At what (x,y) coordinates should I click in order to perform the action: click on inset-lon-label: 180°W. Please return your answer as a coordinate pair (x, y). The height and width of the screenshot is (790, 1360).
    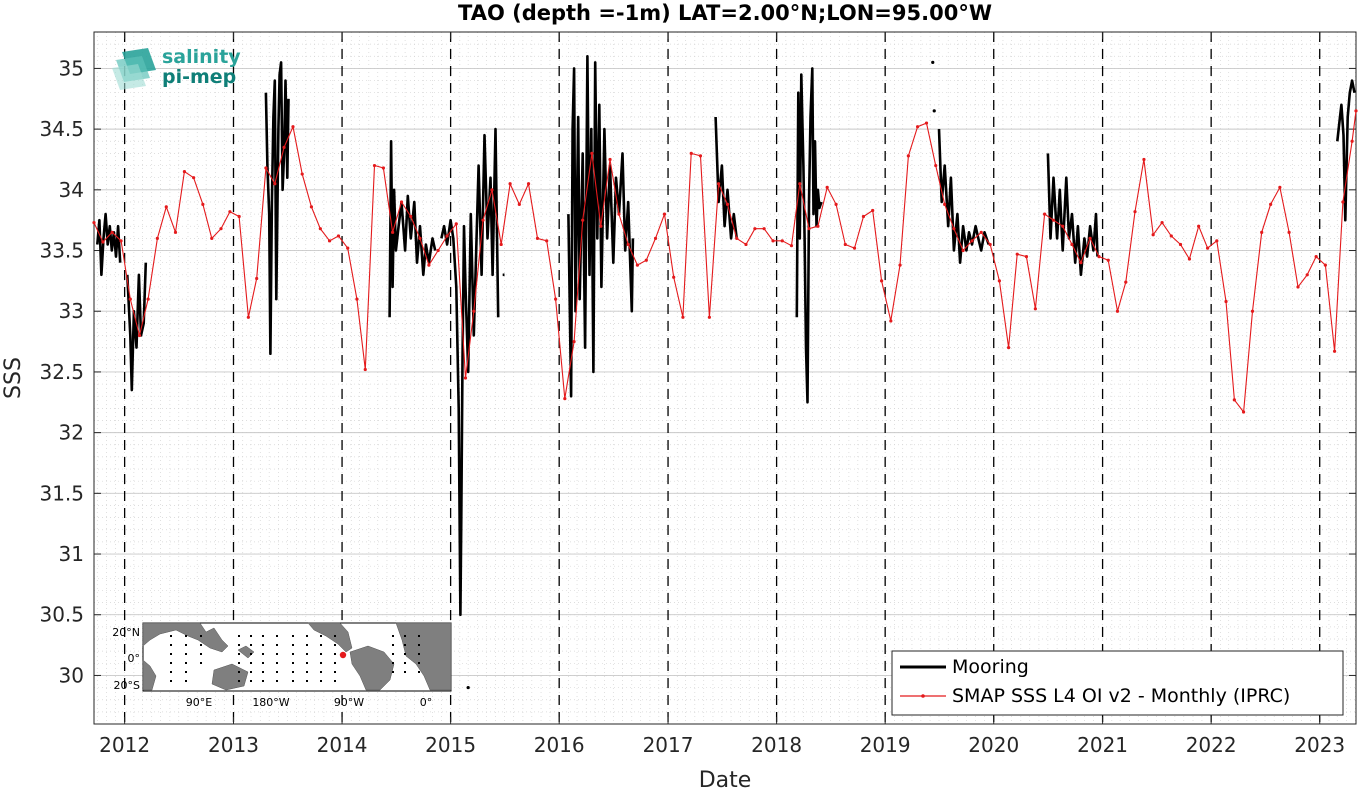
    Looking at the image, I should click on (270, 702).